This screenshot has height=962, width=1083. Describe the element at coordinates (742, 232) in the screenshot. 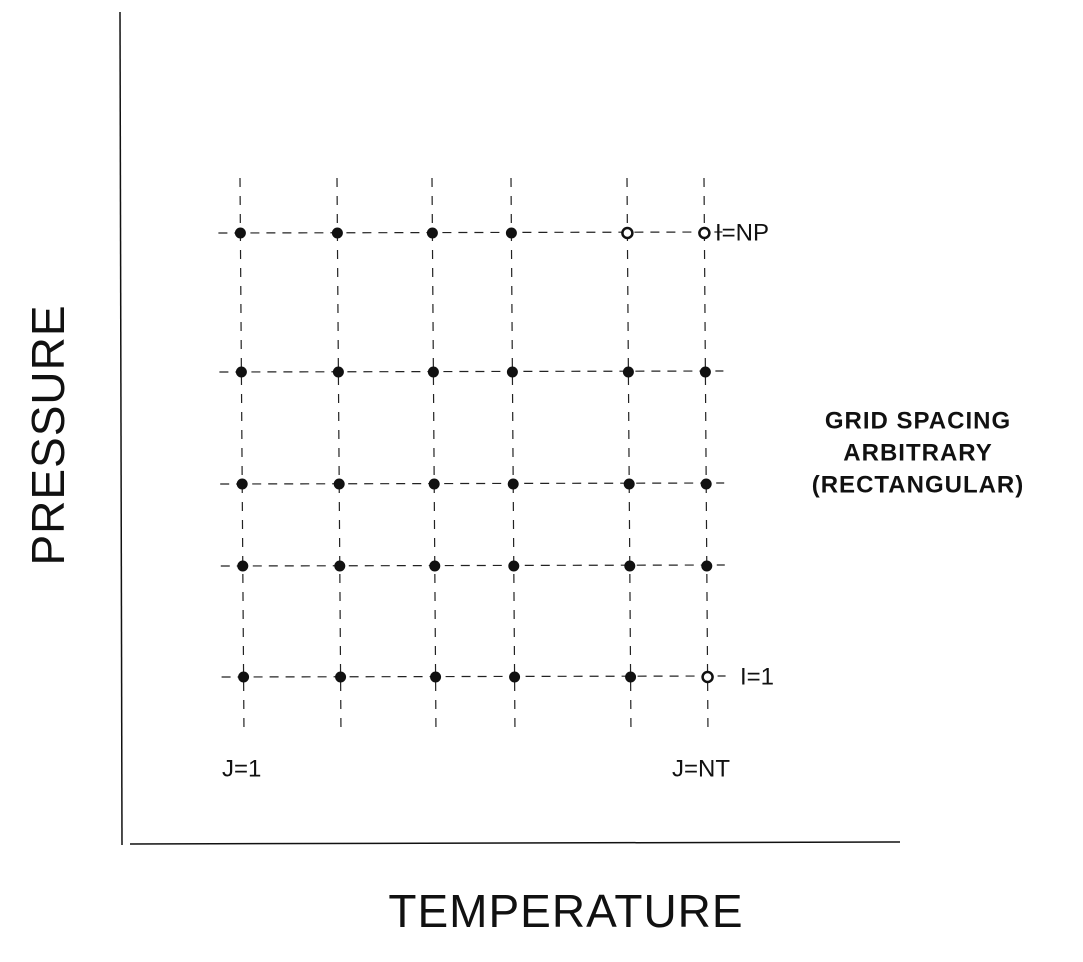

I see `row-top-label: I=NP` at that location.